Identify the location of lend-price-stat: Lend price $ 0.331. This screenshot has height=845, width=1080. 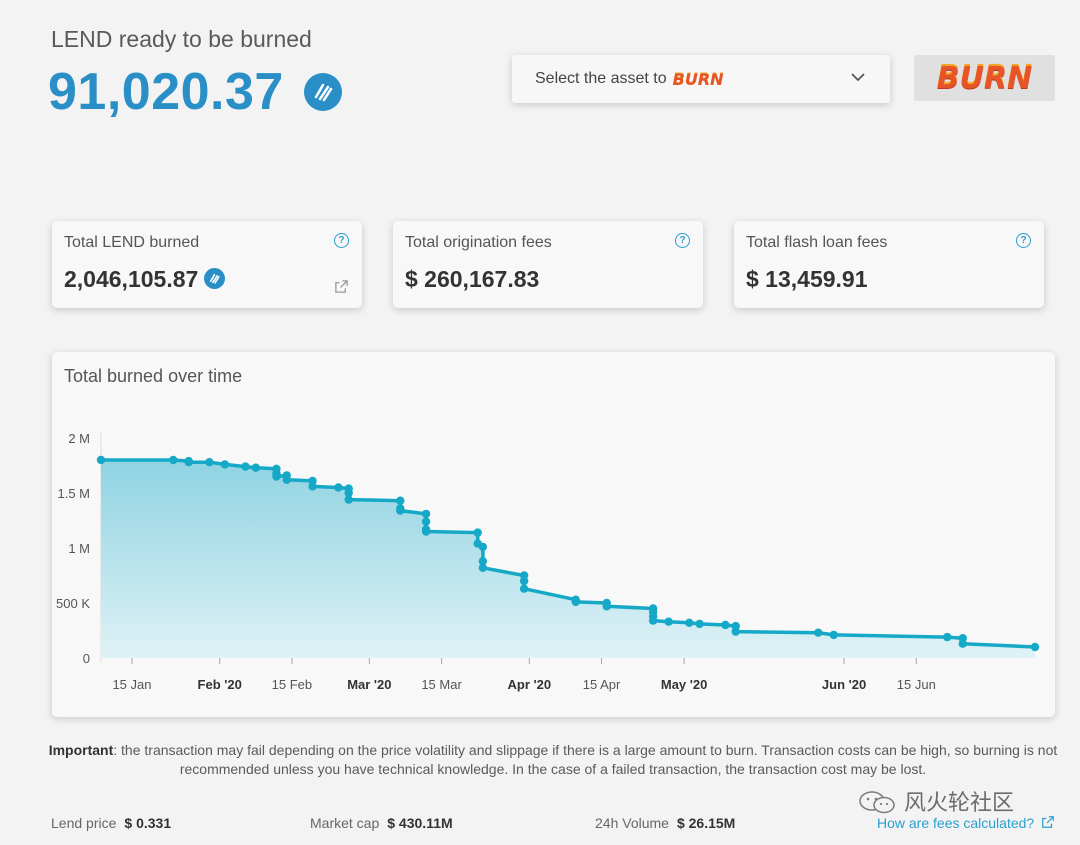
(111, 823).